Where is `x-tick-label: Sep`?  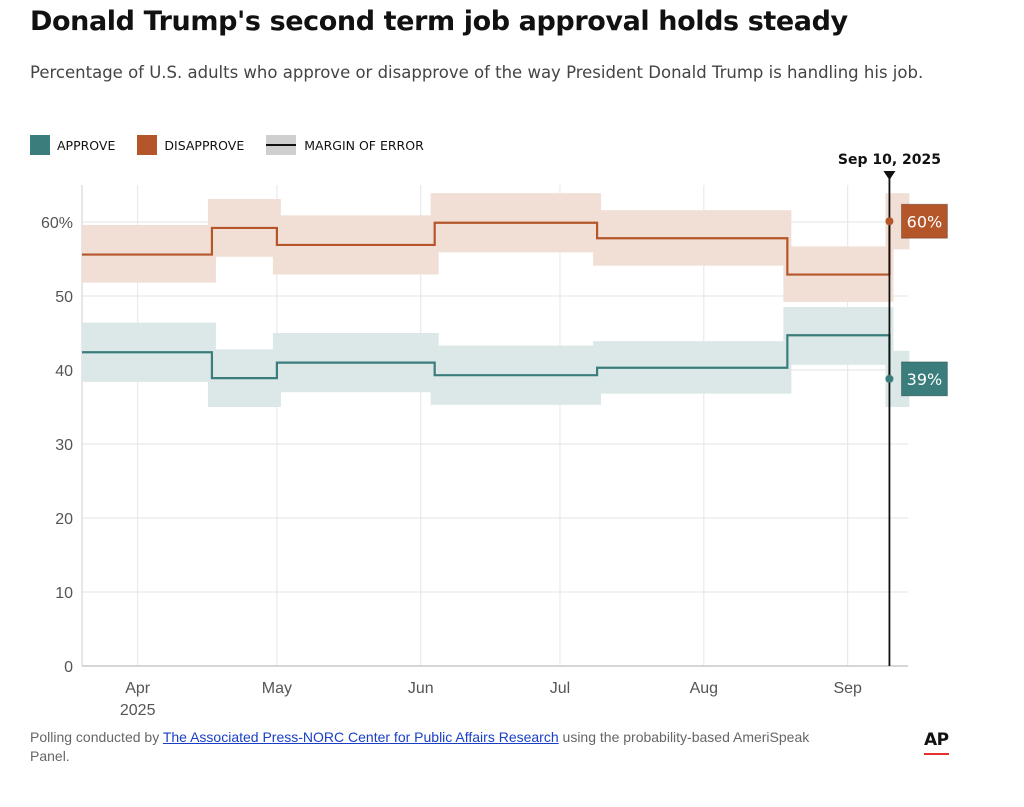 x-tick-label: Sep is located at coordinates (847, 688).